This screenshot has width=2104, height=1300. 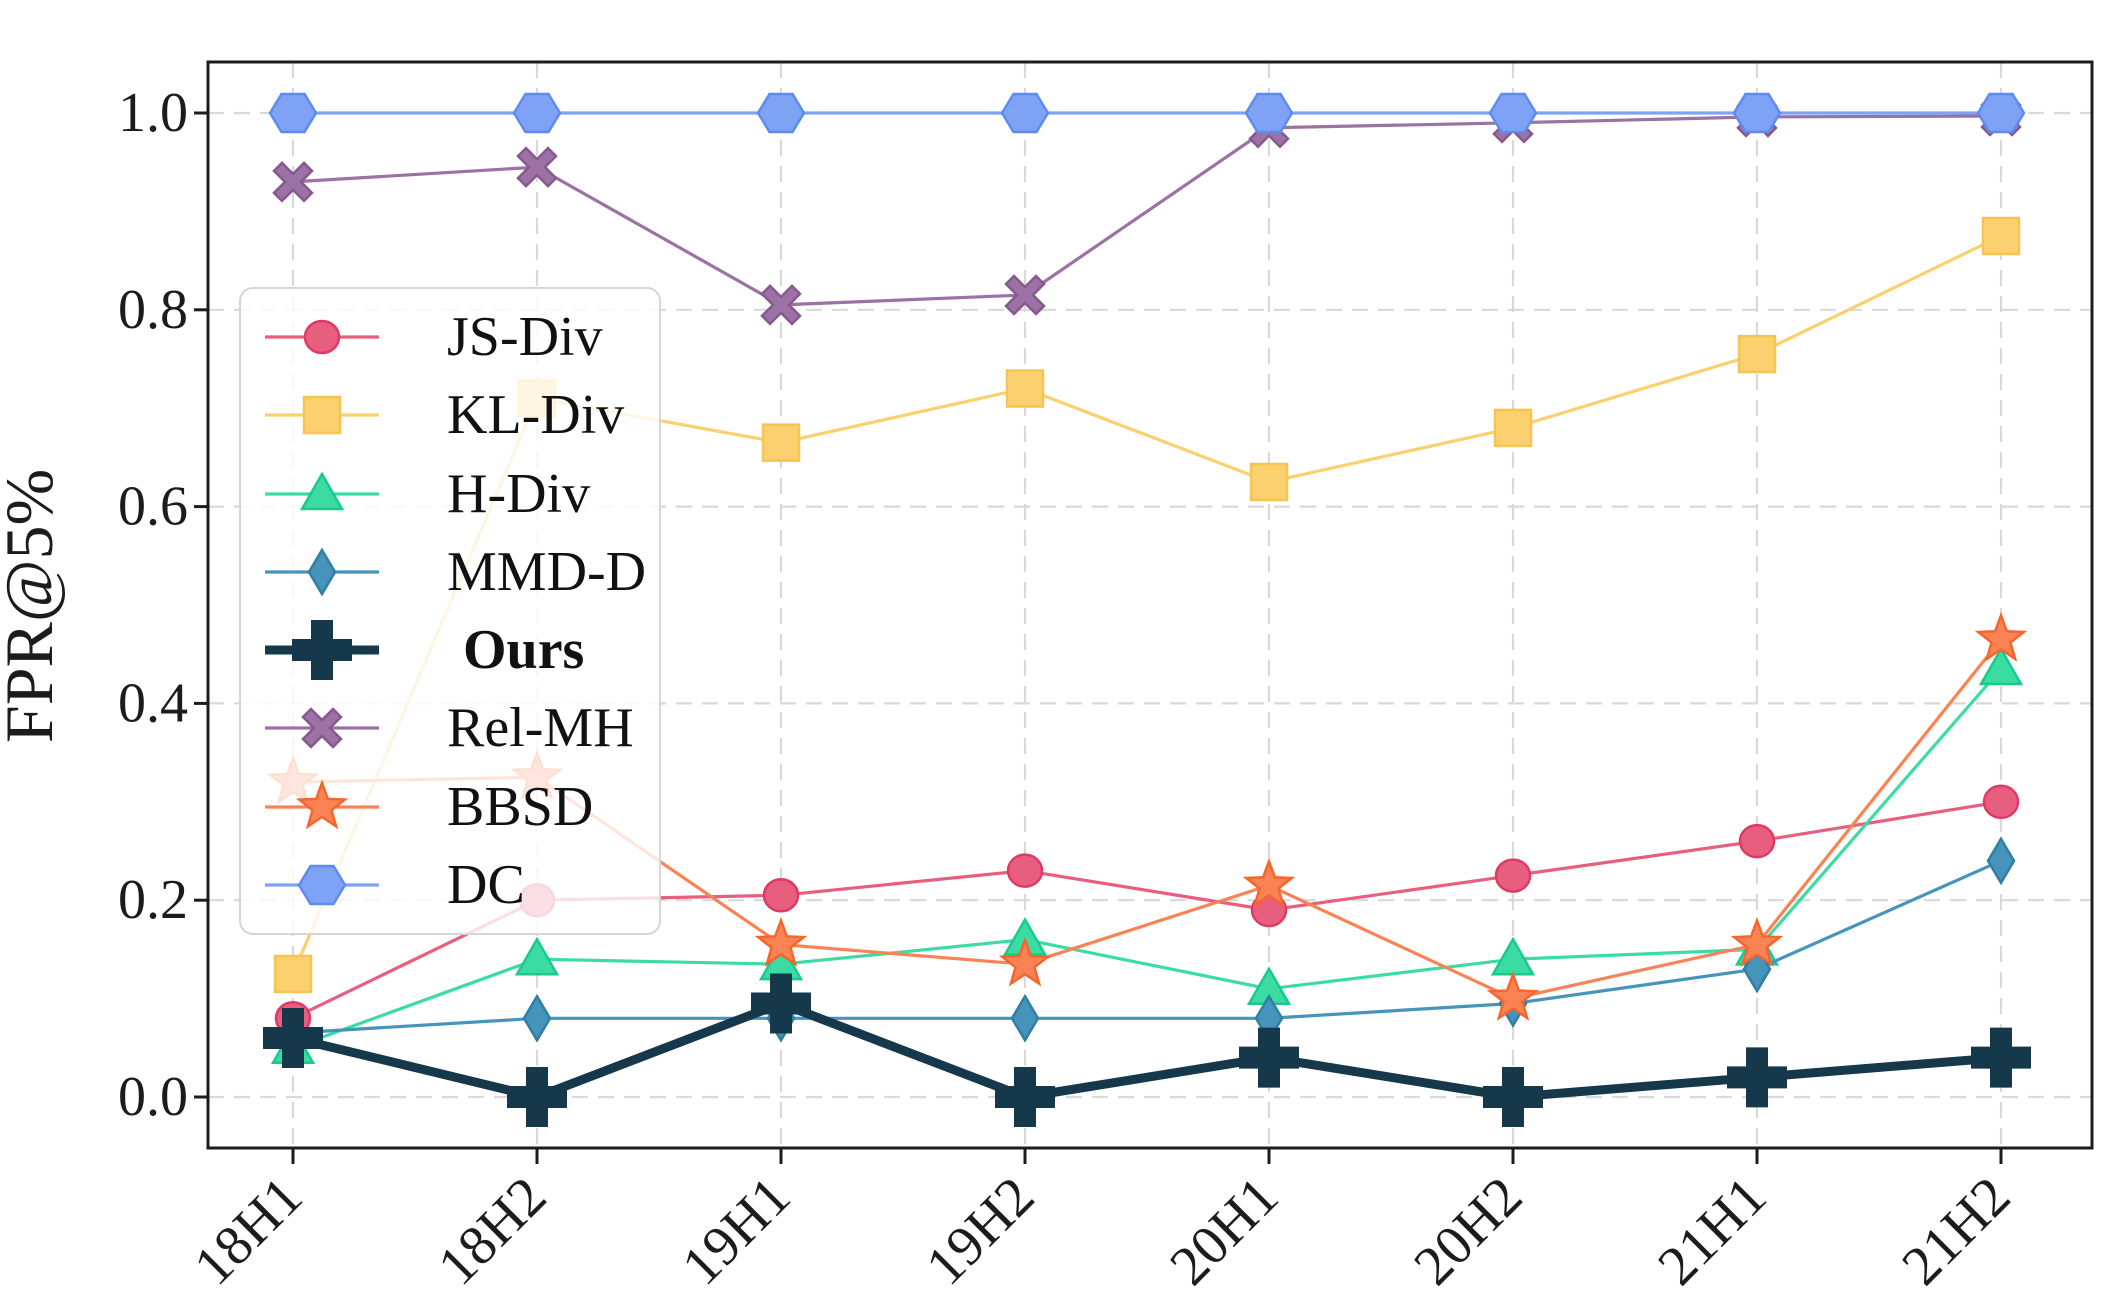 I want to click on plus-legend-marker-icon, so click(x=322, y=650).